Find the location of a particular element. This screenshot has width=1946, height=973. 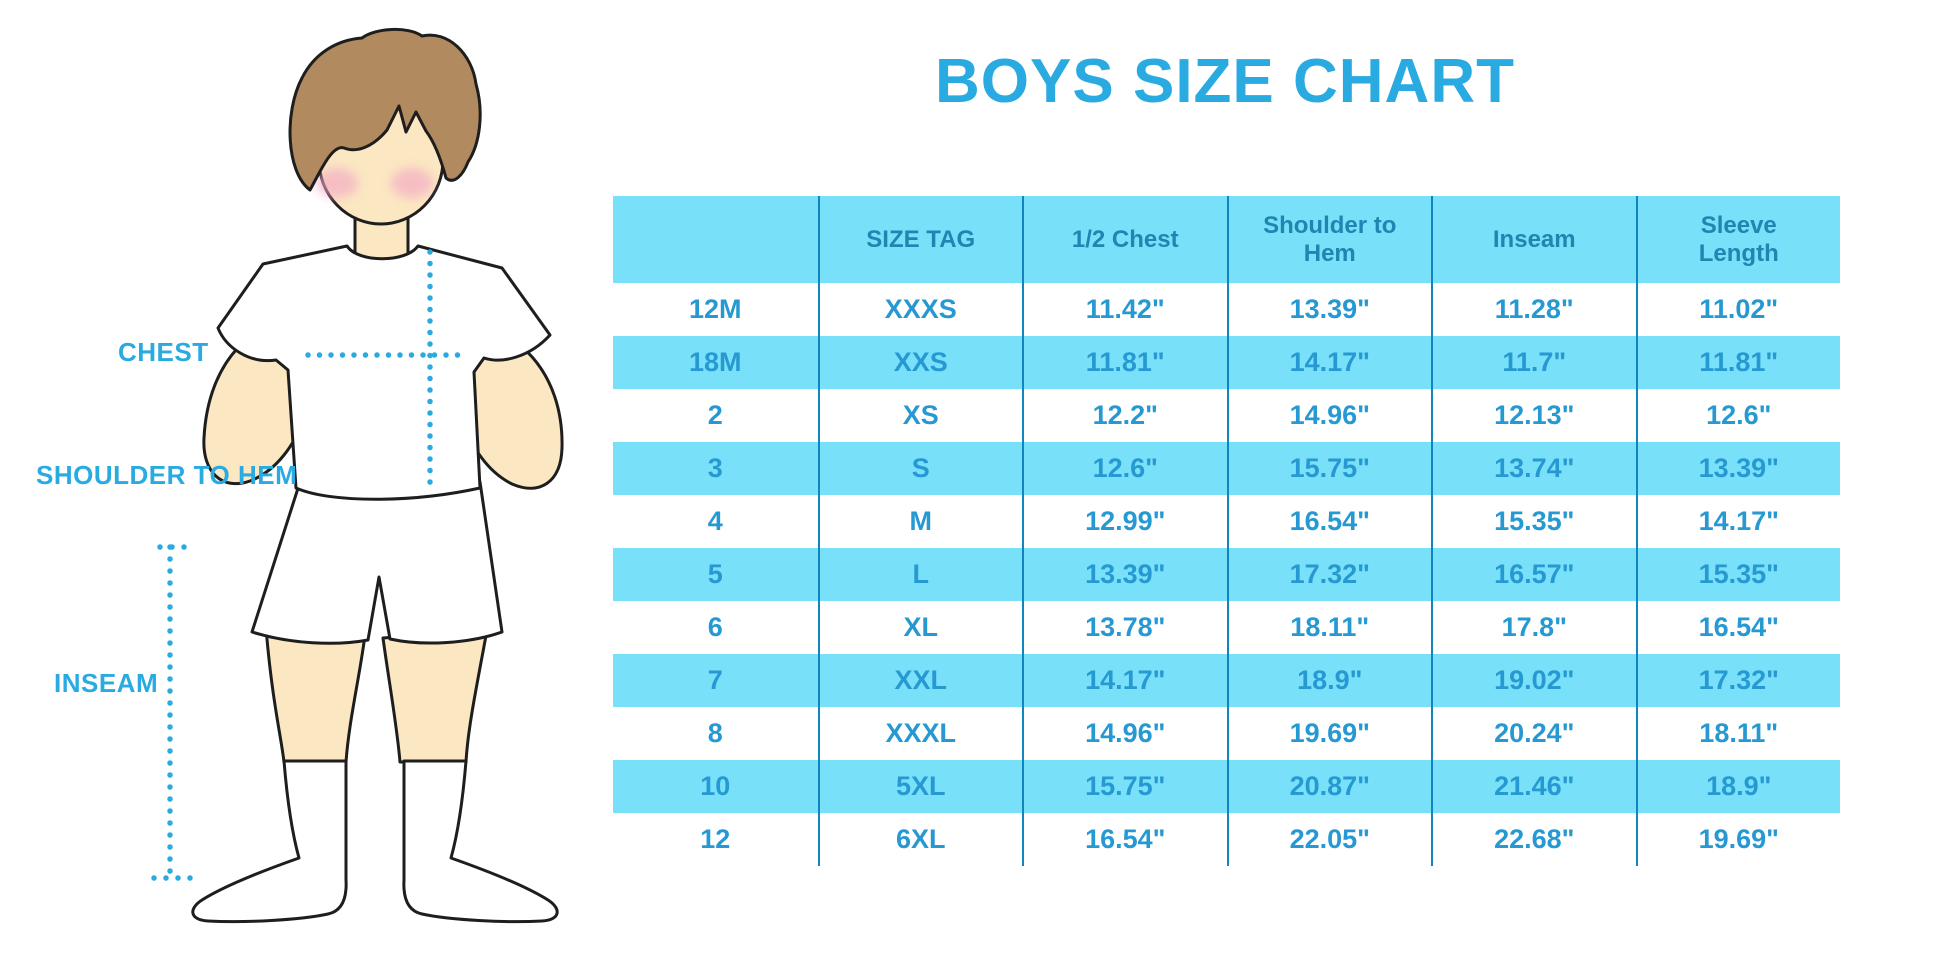

table-row: 18M XXS 11.81" 14.17" 11.7" 11.81" is located at coordinates (1226, 362).